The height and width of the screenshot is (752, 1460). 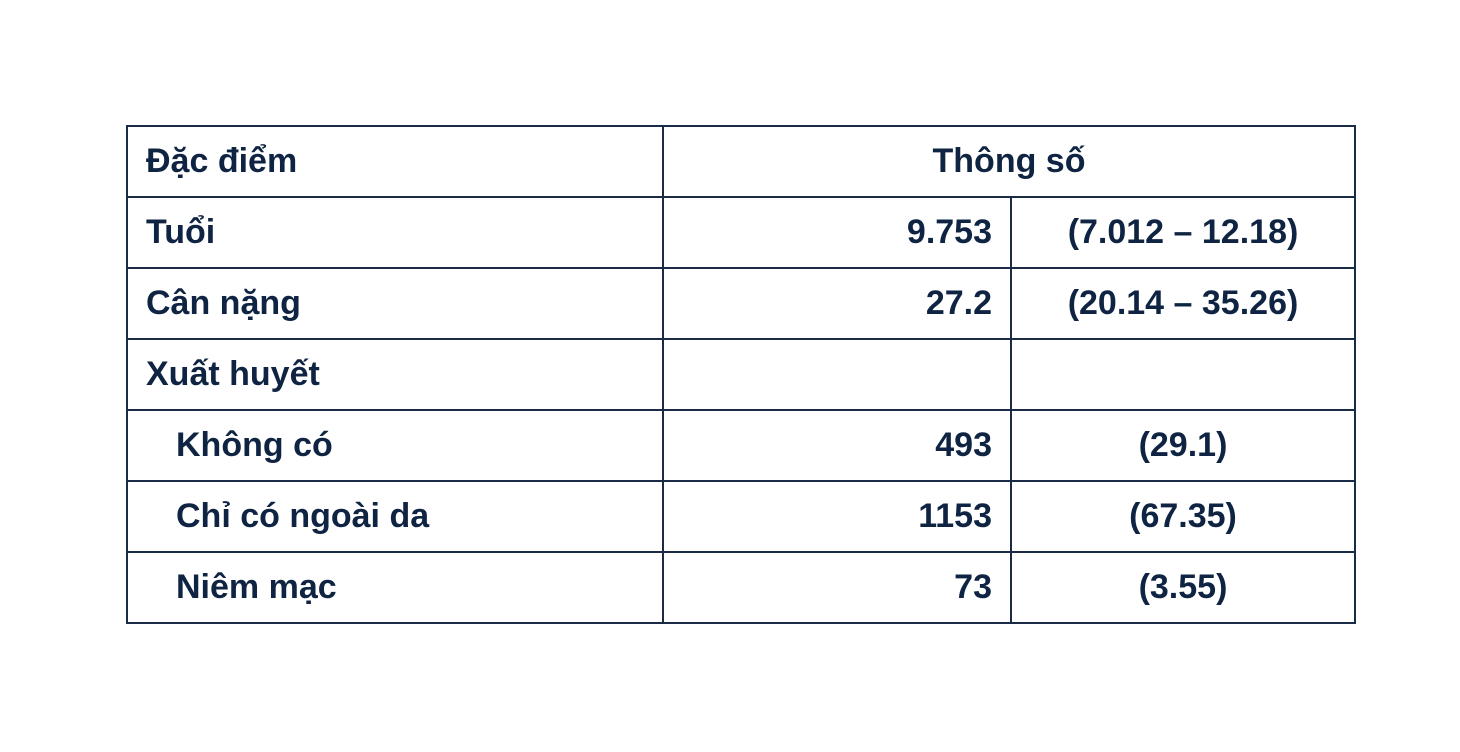 I want to click on table-row: Cân nặng 27.2 (20.14 – 35.26), so click(x=741, y=303).